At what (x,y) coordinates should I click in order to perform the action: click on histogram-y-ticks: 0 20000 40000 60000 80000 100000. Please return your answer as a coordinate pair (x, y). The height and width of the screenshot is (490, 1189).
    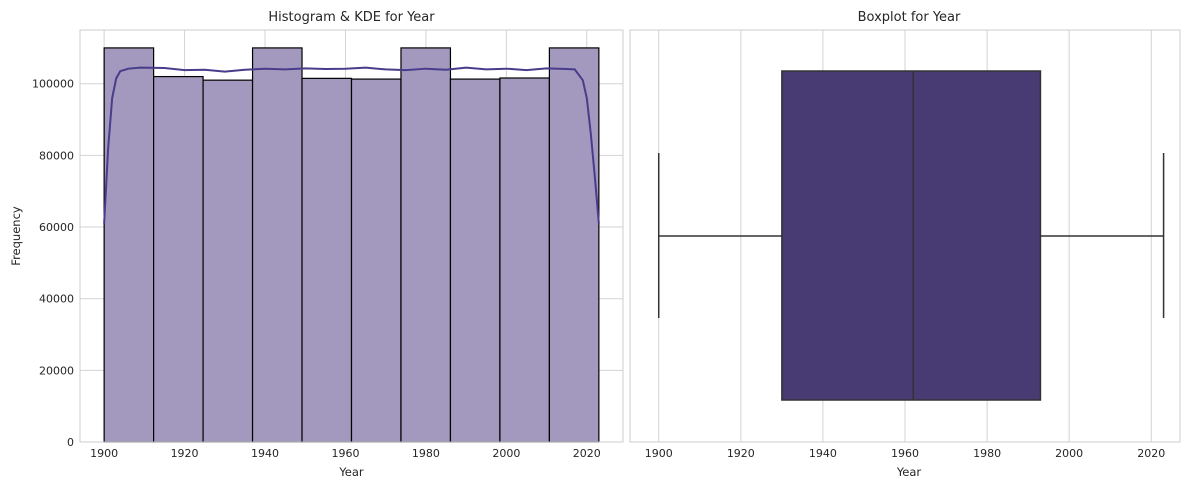
    Looking at the image, I should click on (53, 263).